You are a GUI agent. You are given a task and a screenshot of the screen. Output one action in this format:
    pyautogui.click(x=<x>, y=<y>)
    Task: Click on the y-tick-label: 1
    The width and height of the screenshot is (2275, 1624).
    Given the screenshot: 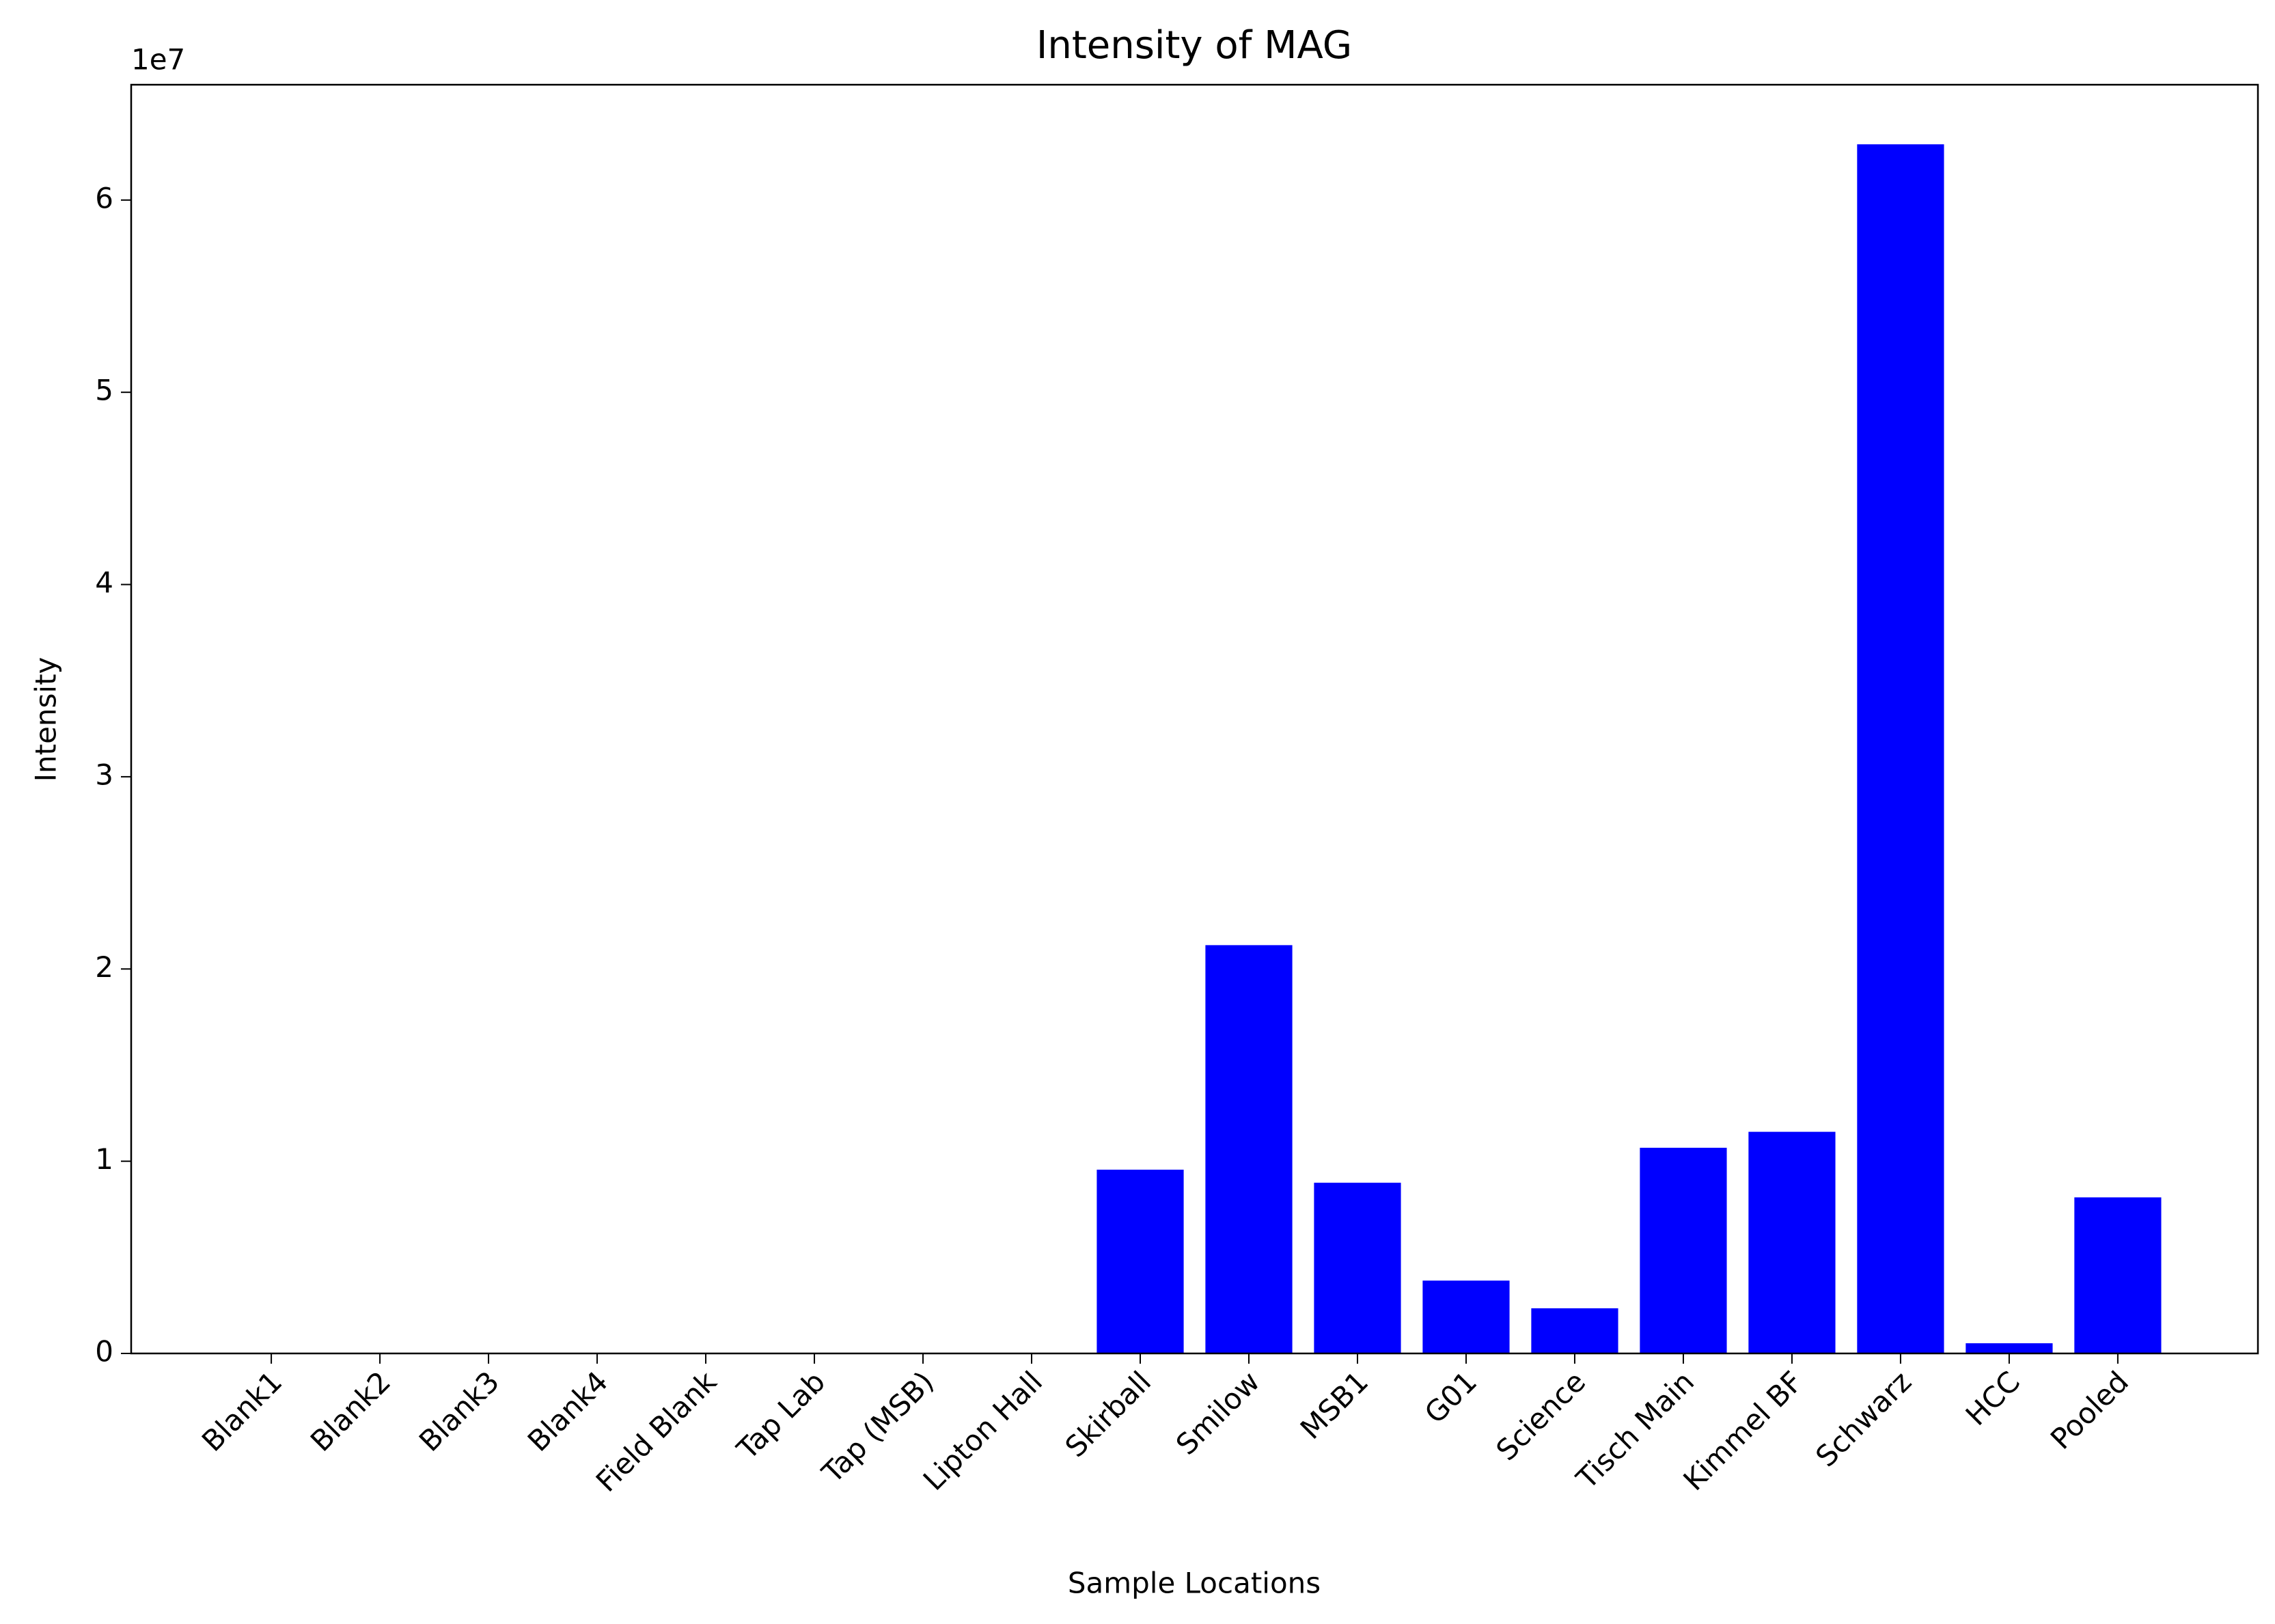 What is the action you would take?
    pyautogui.click(x=104, y=1159)
    